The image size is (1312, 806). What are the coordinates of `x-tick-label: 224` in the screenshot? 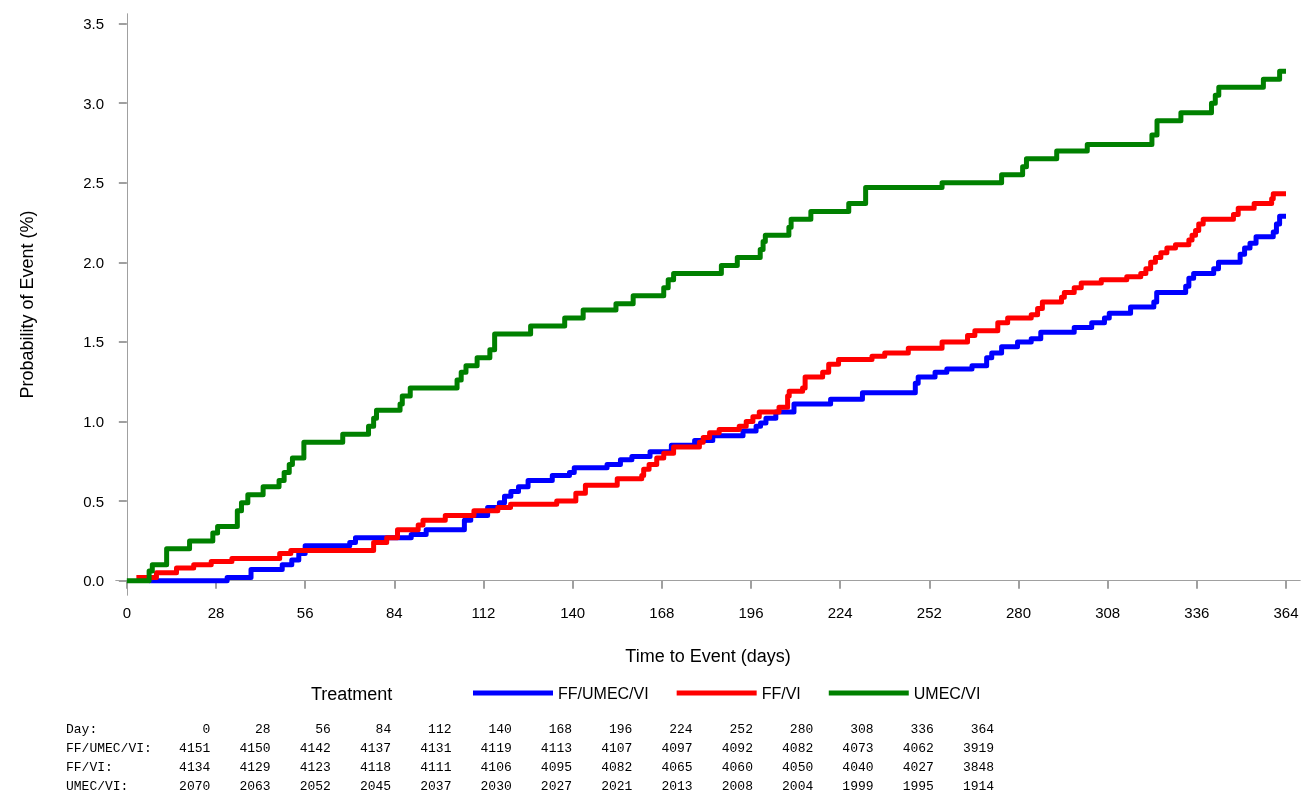 It's located at (840, 612).